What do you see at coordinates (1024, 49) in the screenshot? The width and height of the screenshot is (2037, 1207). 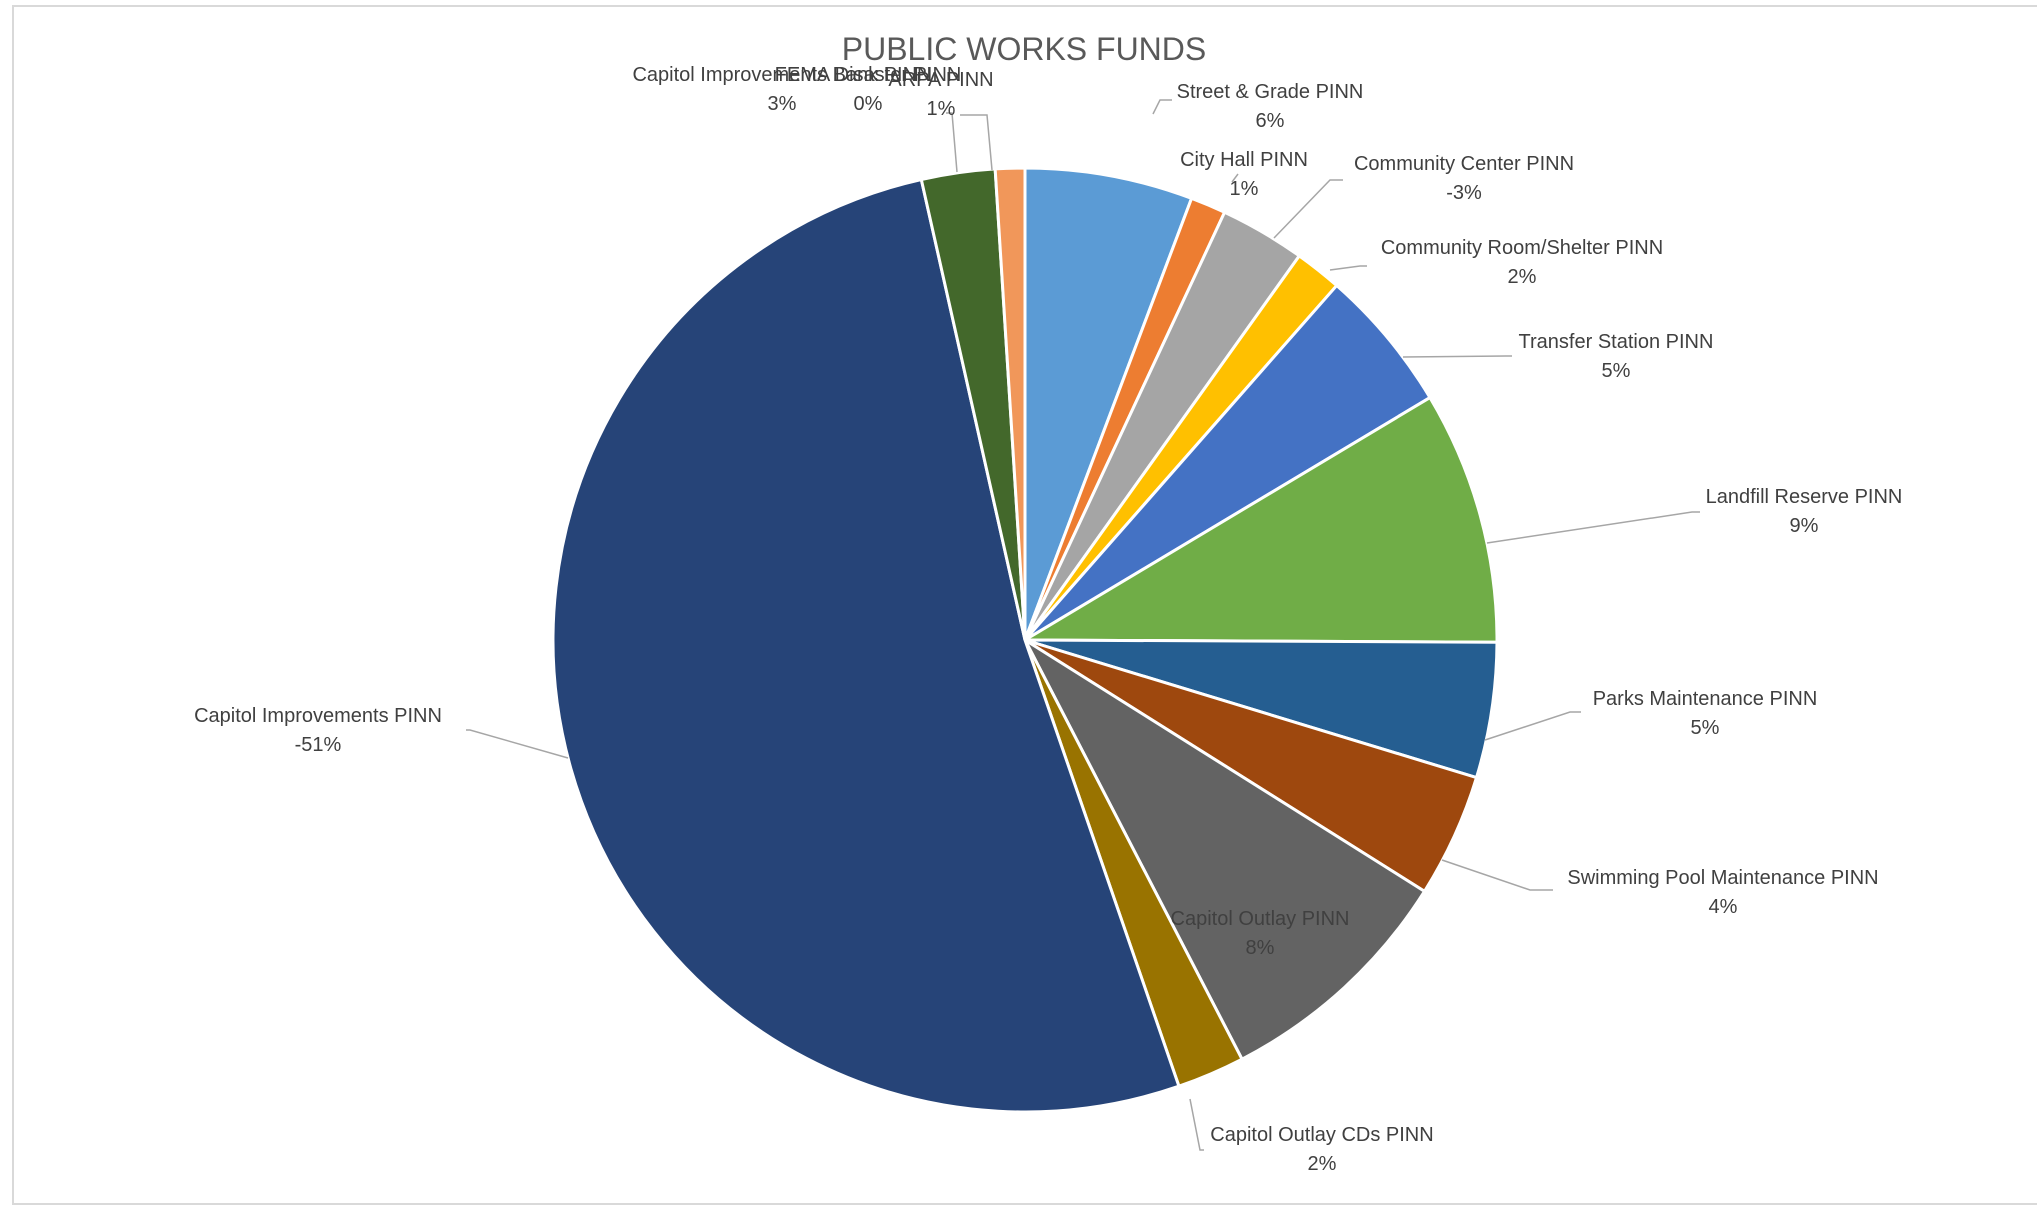 I see `chart-title: PUBLIC WORKS FUNDS` at bounding box center [1024, 49].